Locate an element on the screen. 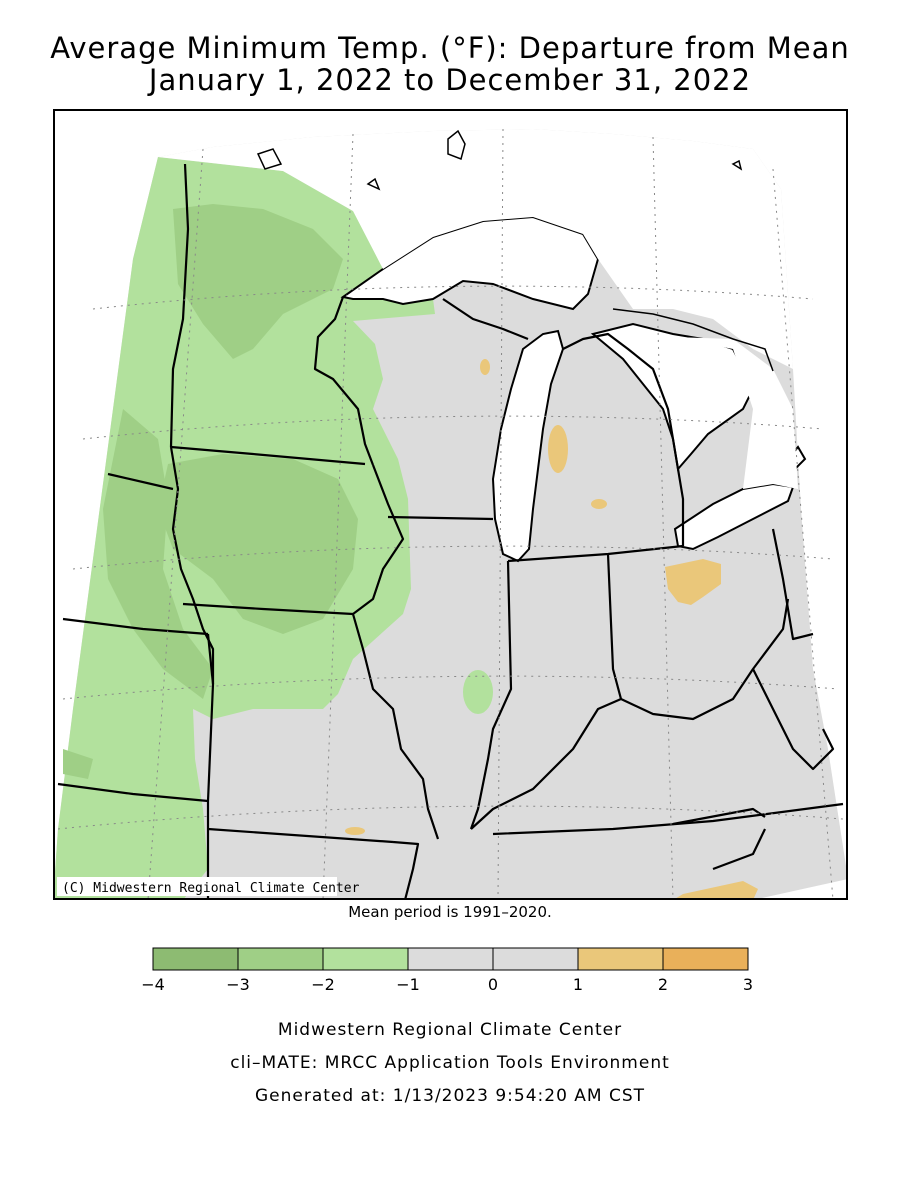 This screenshot has height=1200, width=900. legend-tick-label: 1 is located at coordinates (578, 984).